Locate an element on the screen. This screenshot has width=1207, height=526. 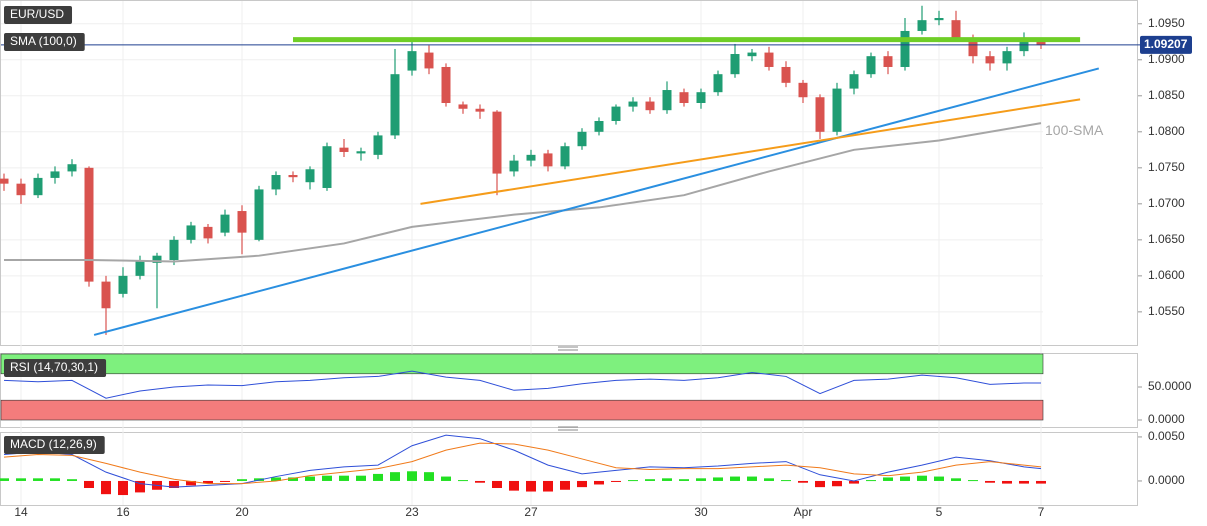
macd-label-text: MACD (12,26,9) is located at coordinates (53, 444).